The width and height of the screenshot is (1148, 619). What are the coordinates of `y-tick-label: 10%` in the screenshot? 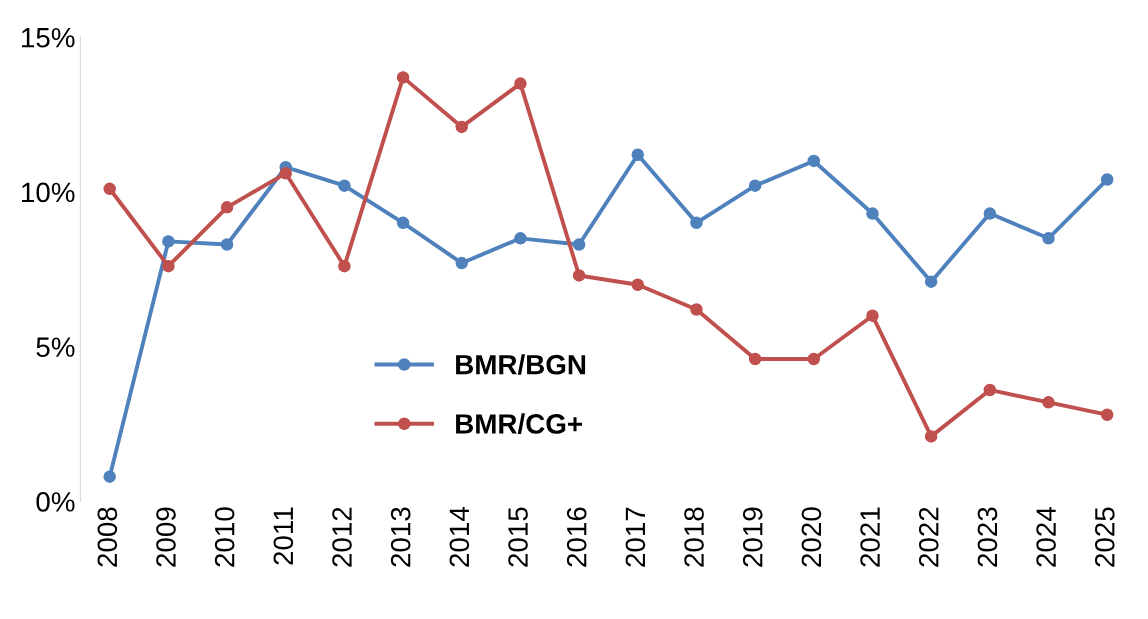 It's located at (48, 192).